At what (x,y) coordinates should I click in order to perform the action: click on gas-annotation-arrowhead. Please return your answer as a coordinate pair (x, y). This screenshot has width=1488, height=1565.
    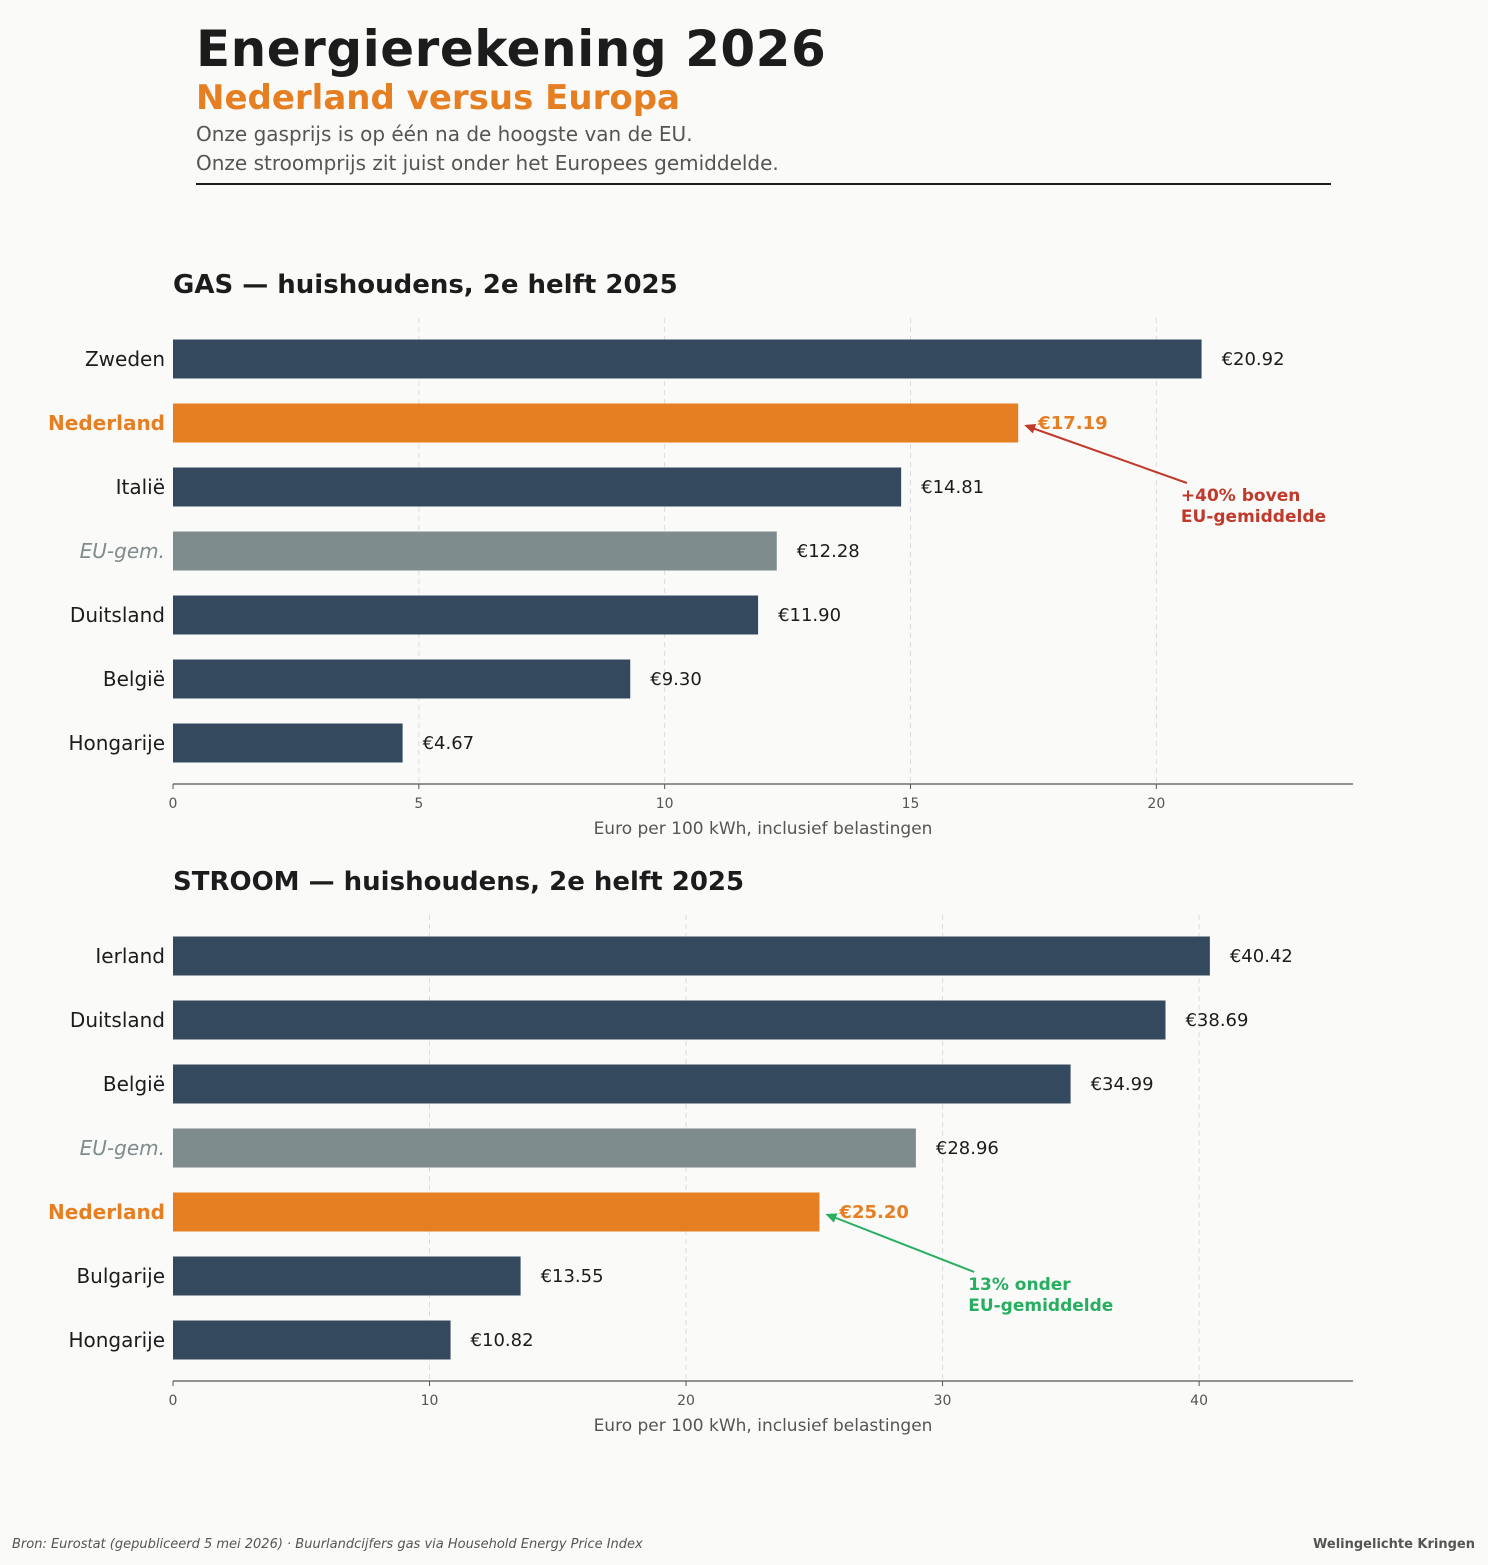
    Looking at the image, I should click on (1030, 428).